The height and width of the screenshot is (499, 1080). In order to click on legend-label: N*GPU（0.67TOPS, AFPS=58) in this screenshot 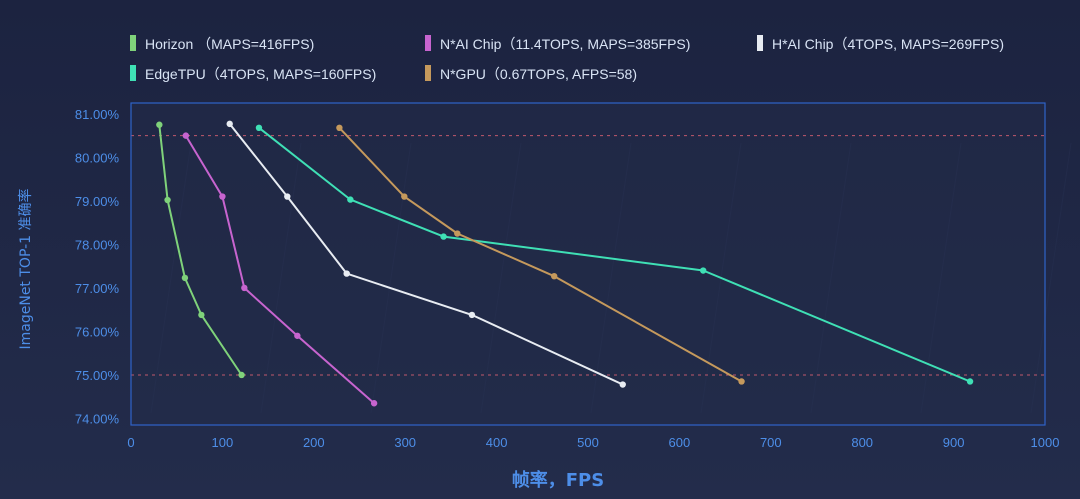, I will do `click(538, 74)`.